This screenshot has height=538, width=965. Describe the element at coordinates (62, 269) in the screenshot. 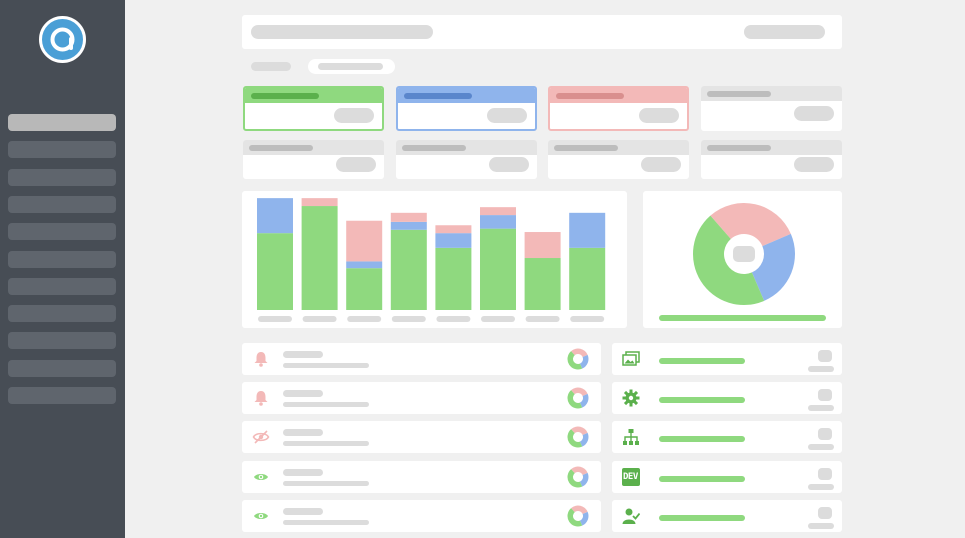

I see `sidebar` at that location.